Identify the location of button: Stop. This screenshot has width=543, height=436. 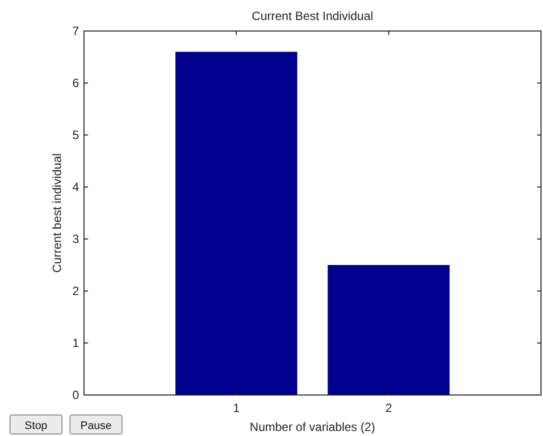
(36, 424).